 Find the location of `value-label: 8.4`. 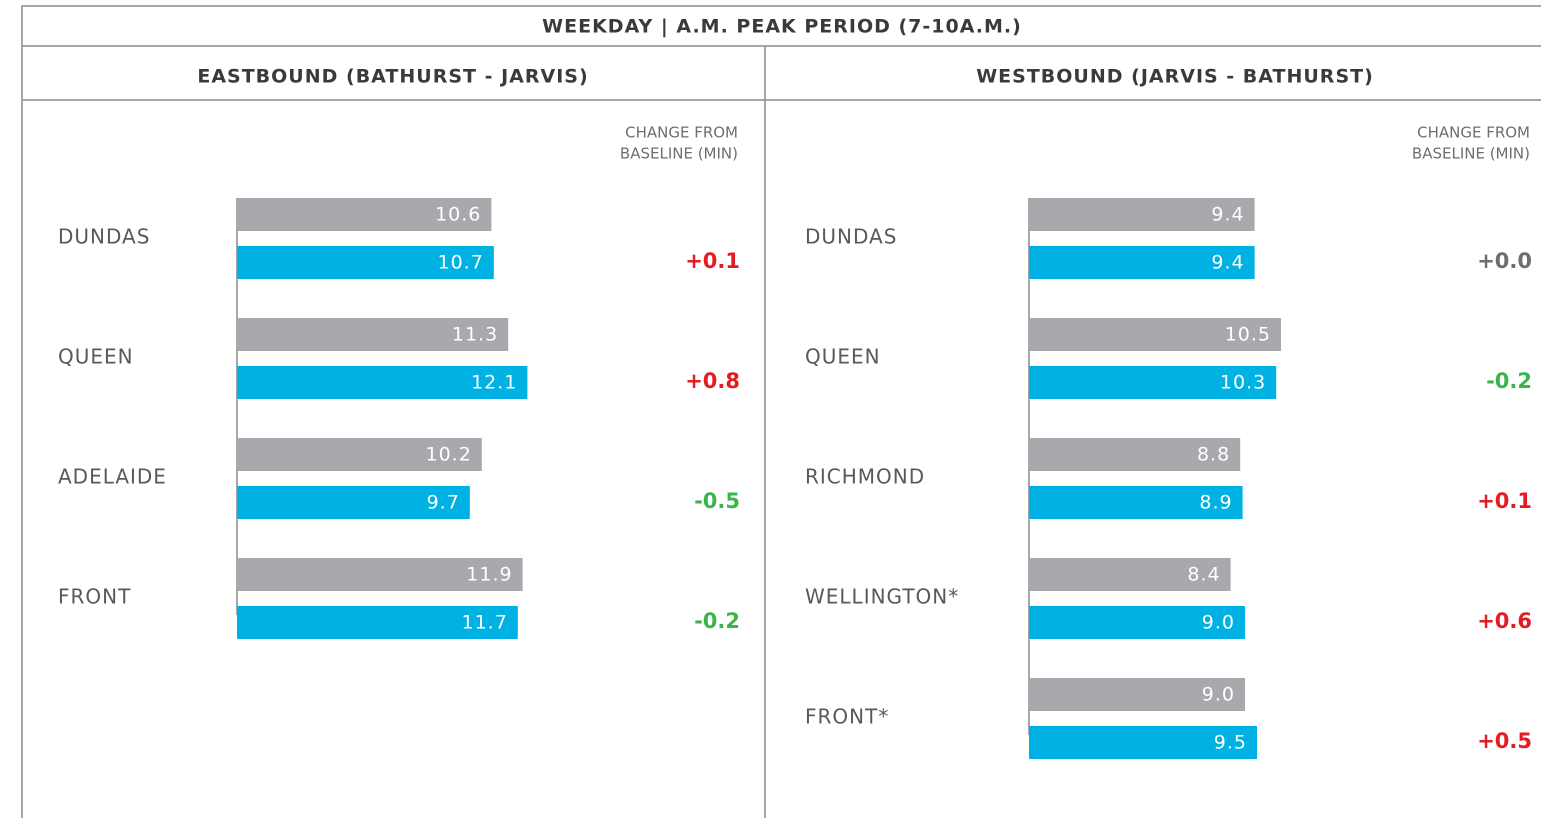

value-label: 8.4 is located at coordinates (1203, 575).